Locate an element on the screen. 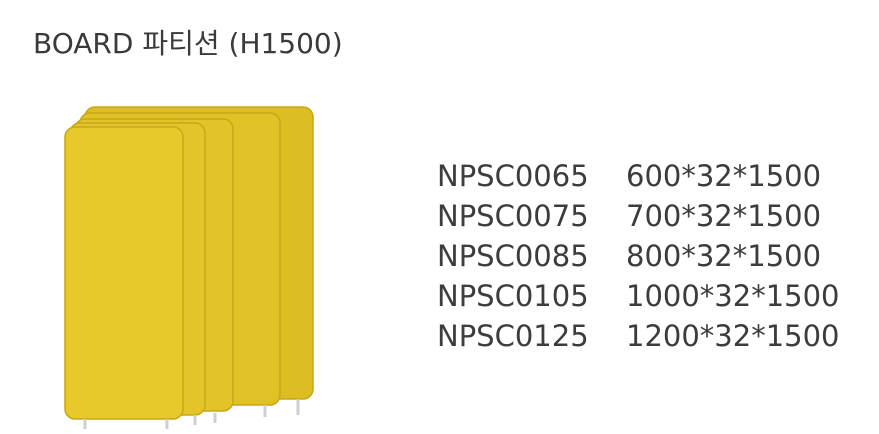 The height and width of the screenshot is (434, 879). model-code: NPSC0075 is located at coordinates (513, 216).